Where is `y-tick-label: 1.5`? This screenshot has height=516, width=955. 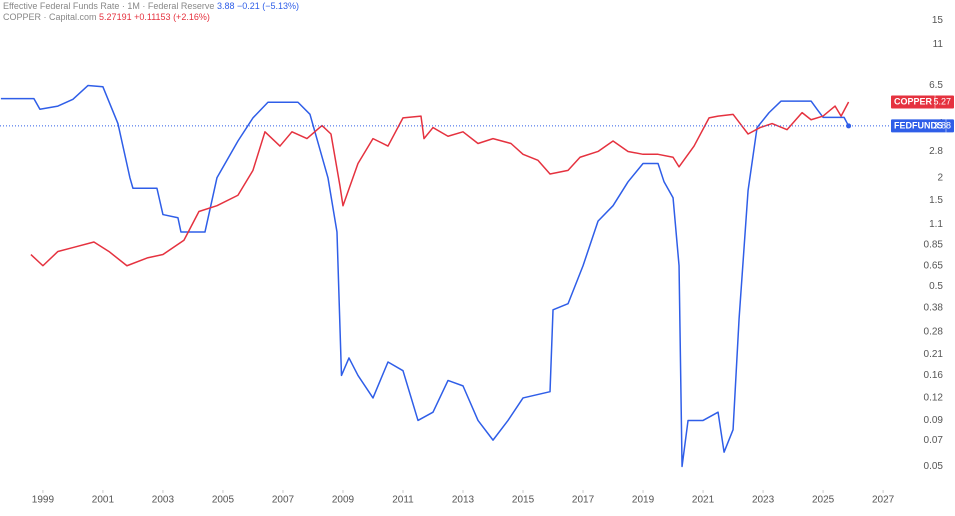 y-tick-label: 1.5 is located at coordinates (936, 200).